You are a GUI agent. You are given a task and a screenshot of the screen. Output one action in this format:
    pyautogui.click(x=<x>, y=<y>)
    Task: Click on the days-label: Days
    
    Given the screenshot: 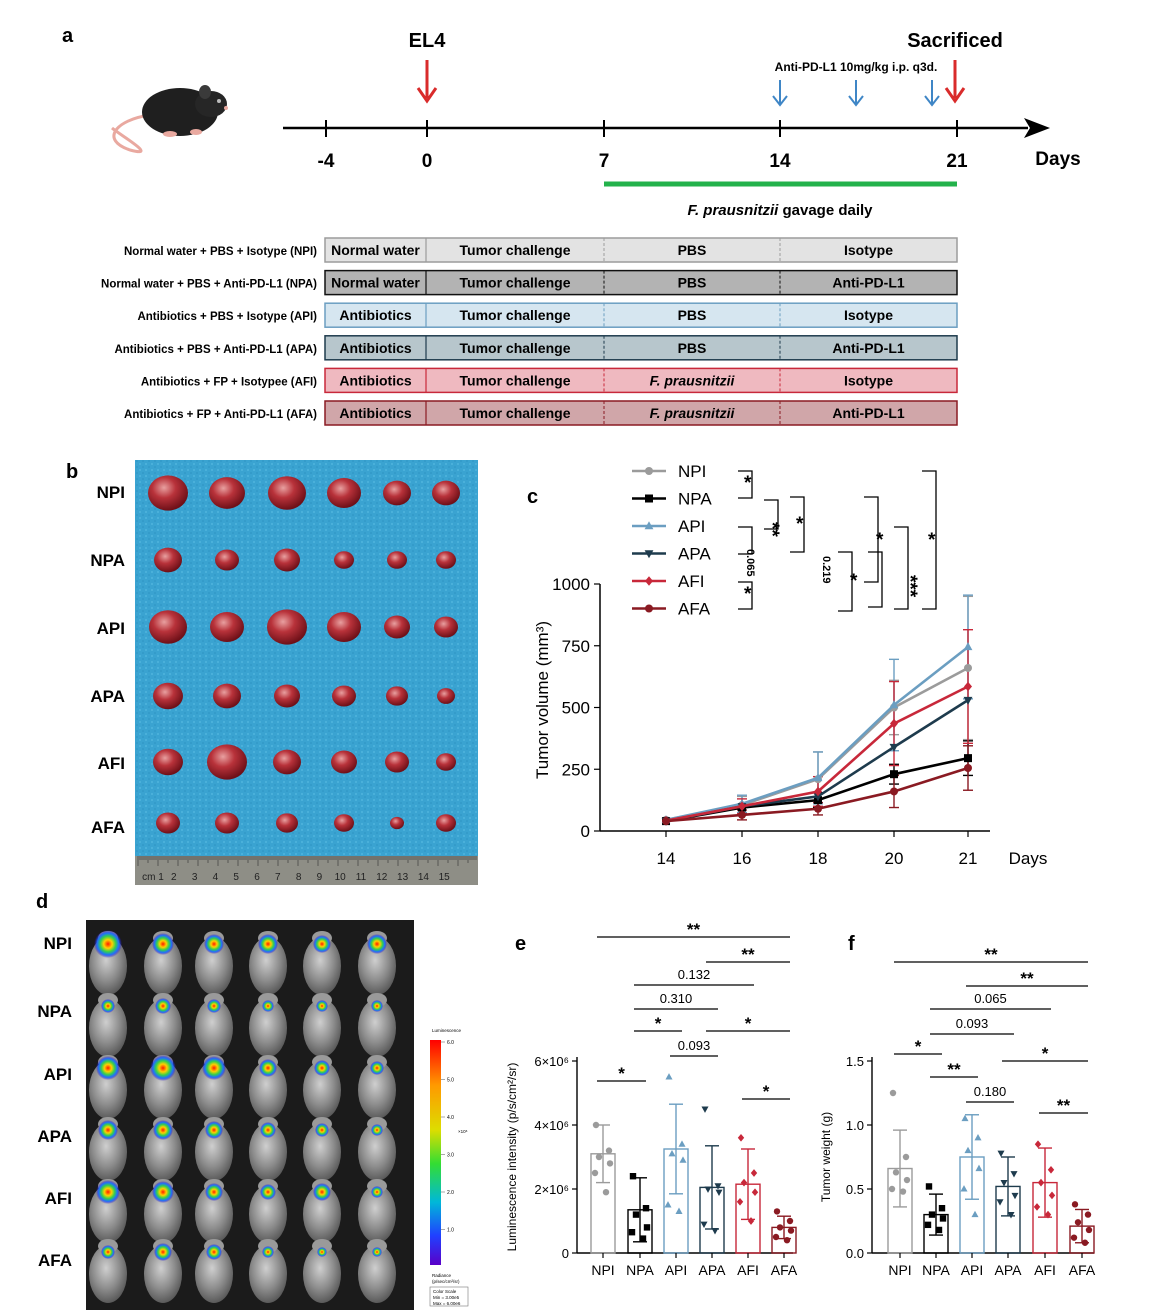 What is the action you would take?
    pyautogui.click(x=1057, y=159)
    